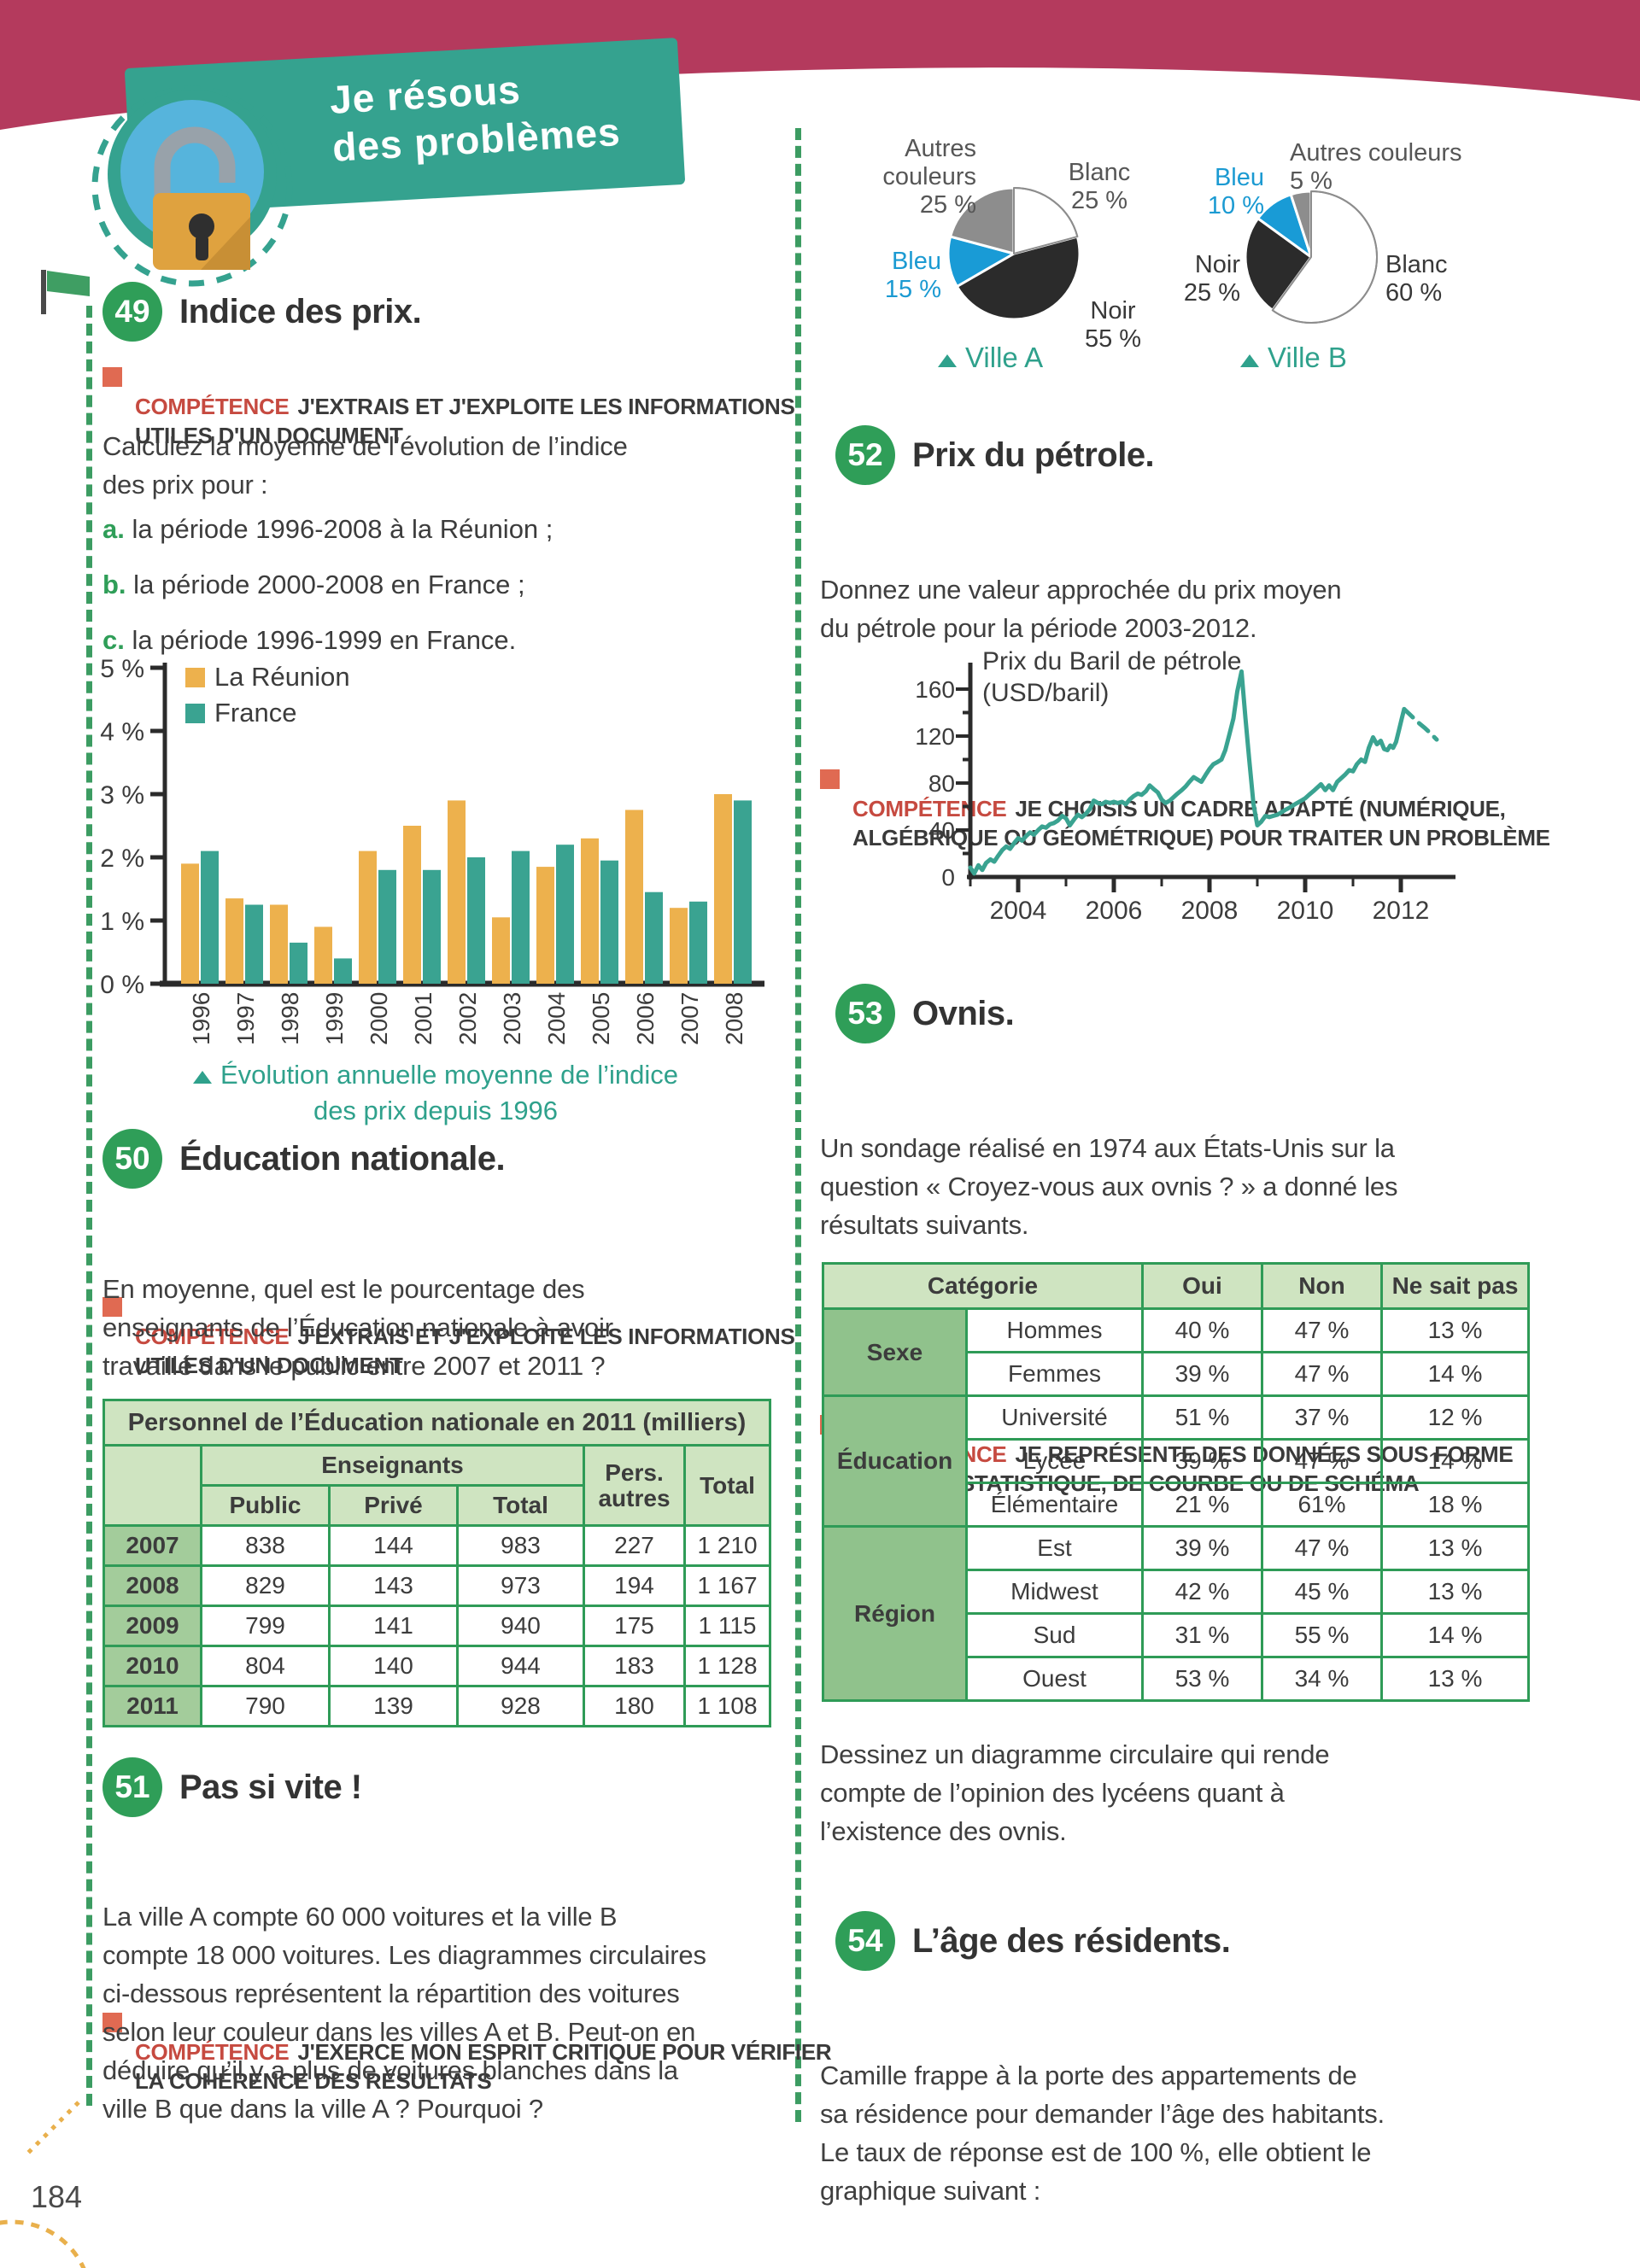 The width and height of the screenshot is (1640, 2268). What do you see at coordinates (941, 783) in the screenshot?
I see `y-tick-label: 80` at bounding box center [941, 783].